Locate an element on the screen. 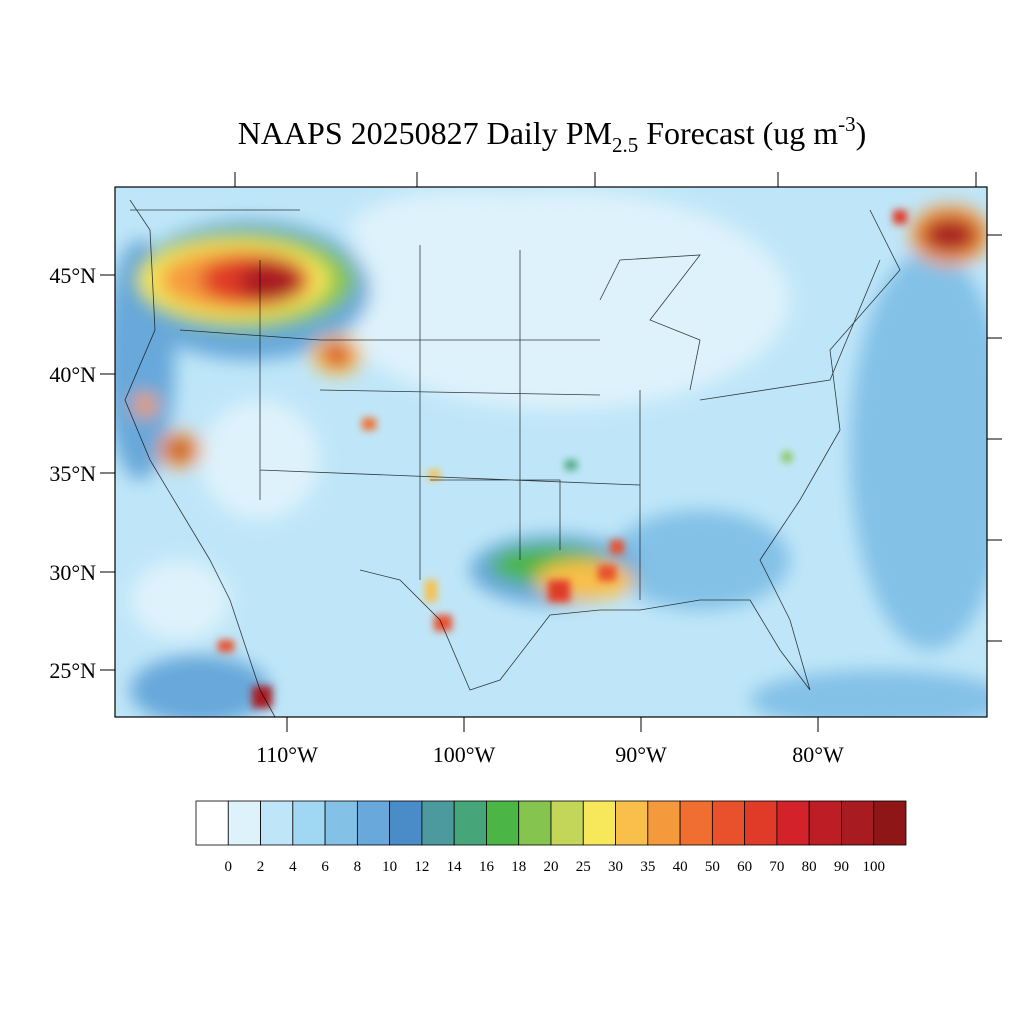 This screenshot has height=1024, width=1024. colorbar-label: 60 is located at coordinates (744, 867).